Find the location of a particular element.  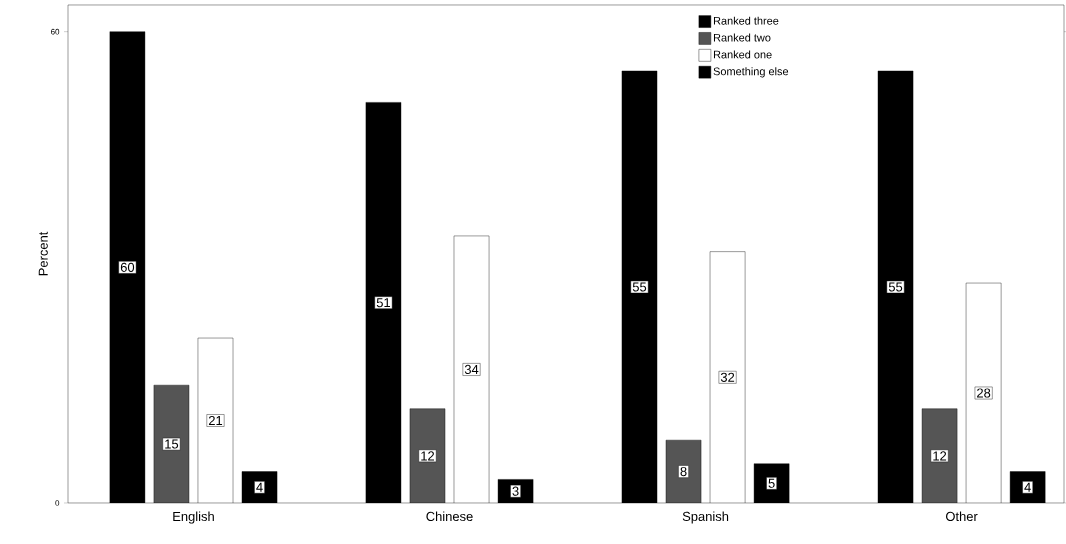

x-tick-label: English is located at coordinates (193, 517).